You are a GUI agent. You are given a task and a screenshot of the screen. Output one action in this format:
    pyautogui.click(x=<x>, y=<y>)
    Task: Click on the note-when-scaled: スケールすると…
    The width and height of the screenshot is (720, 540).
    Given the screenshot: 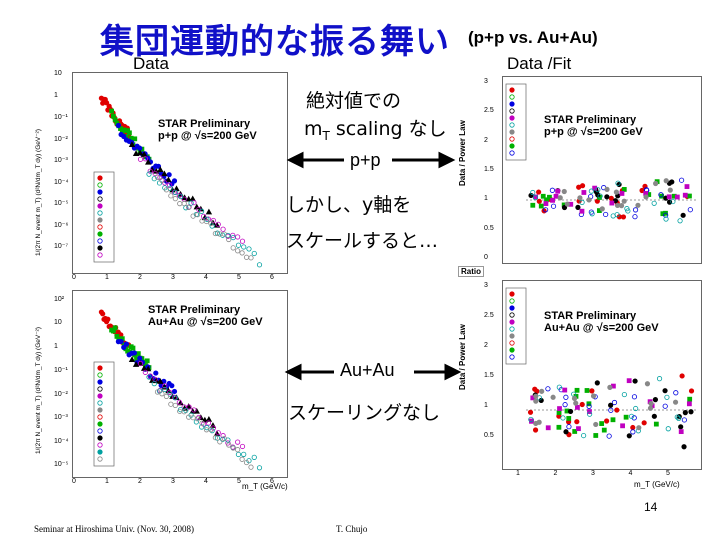 What is the action you would take?
    pyautogui.click(x=362, y=241)
    